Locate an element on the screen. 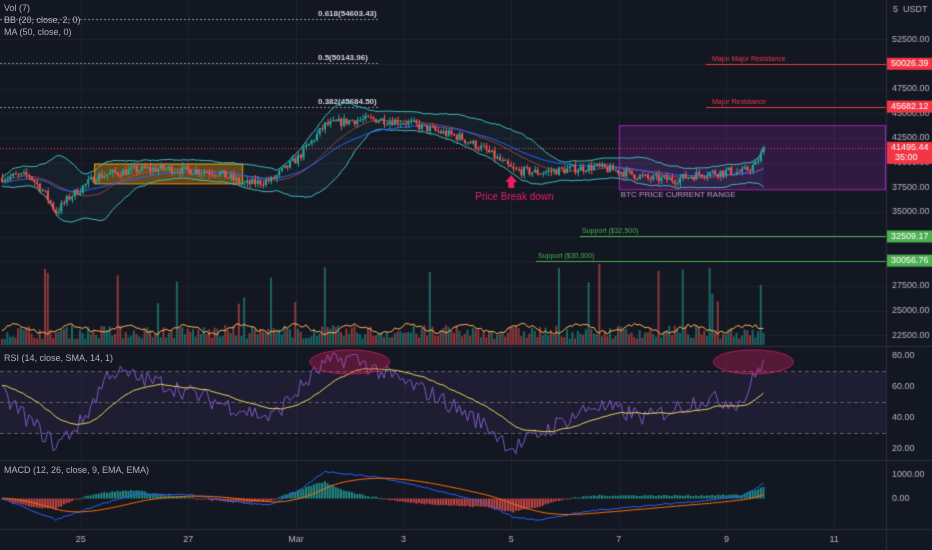  ma-legend: MA (50, close, 0) is located at coordinates (38, 32).